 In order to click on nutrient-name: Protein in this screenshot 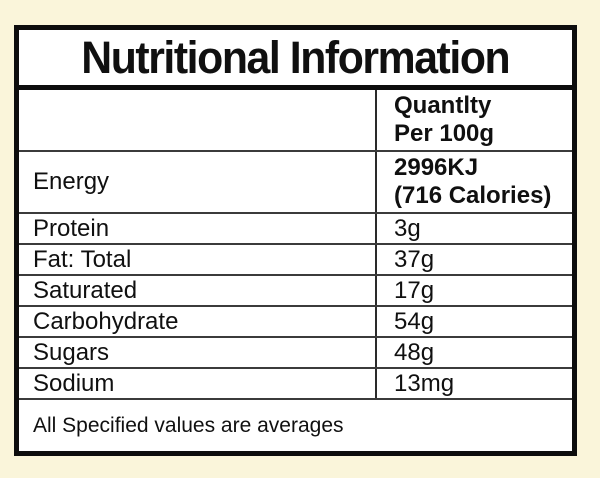, I will do `click(71, 228)`.